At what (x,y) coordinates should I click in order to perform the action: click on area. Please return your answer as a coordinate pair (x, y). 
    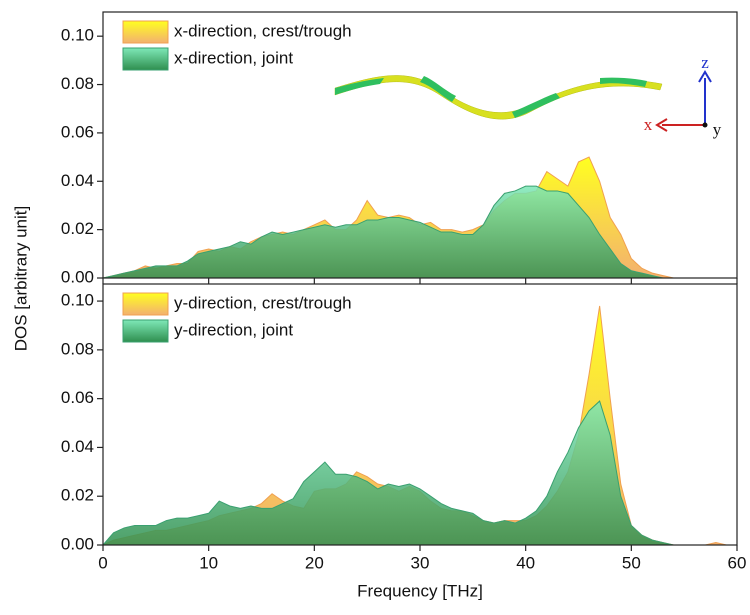
    Looking at the image, I should click on (419, 232).